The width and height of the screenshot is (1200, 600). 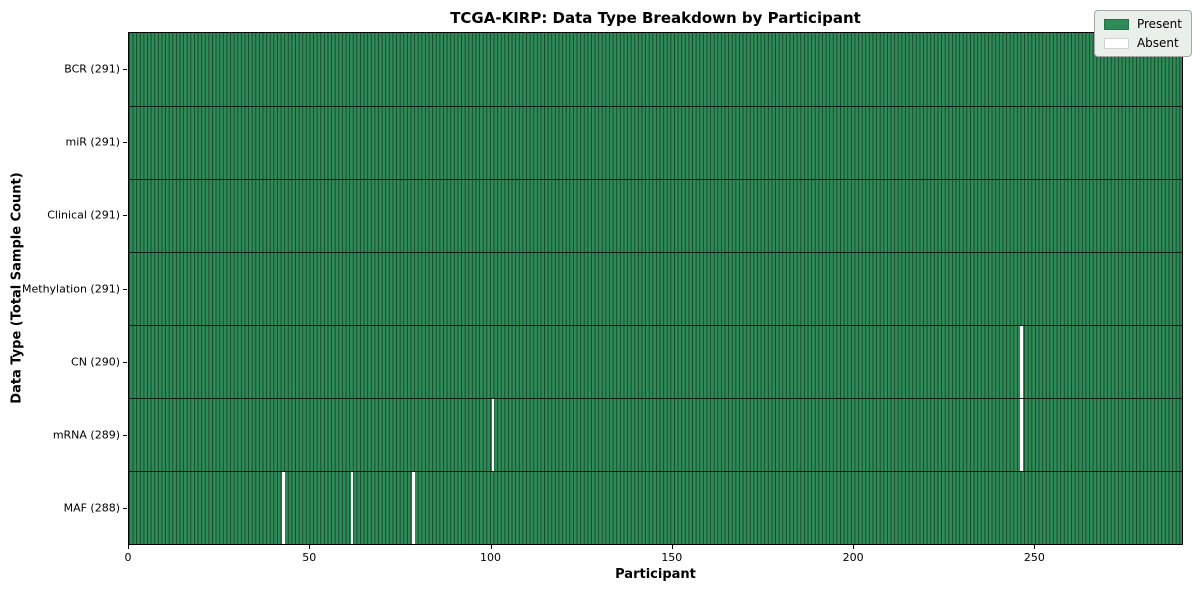 I want to click on x-tick-label-200: 200, so click(x=853, y=557).